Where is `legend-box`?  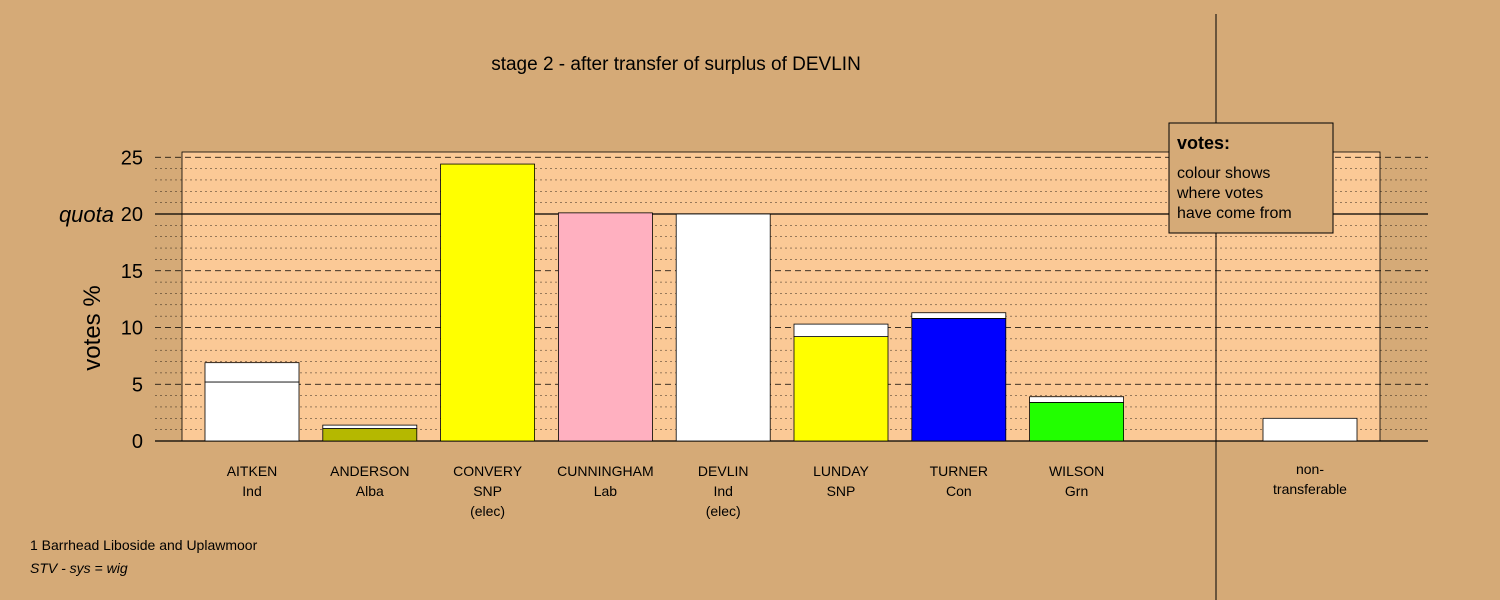 legend-box is located at coordinates (1251, 178).